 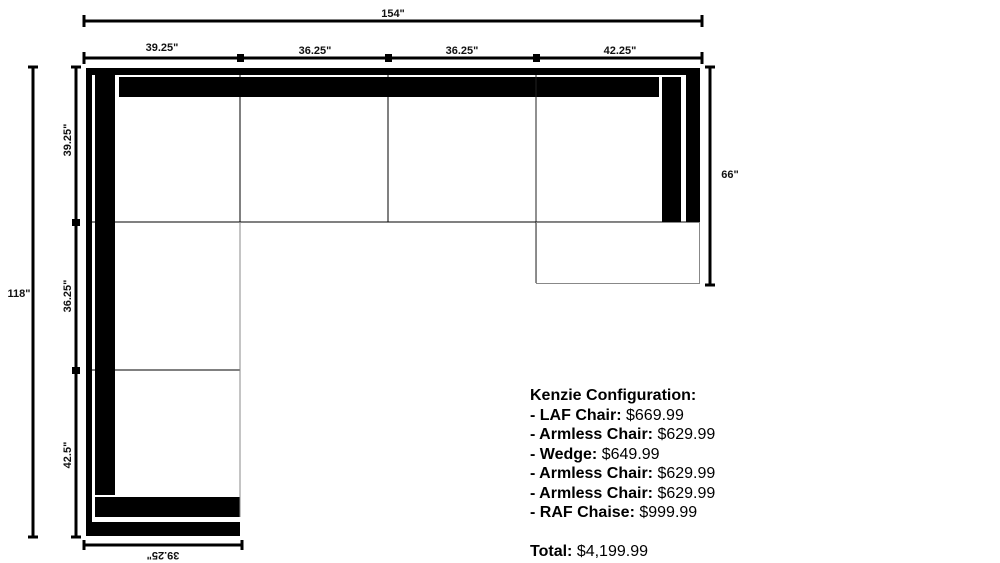 I want to click on segment-width-label: 42.25", so click(x=620, y=51).